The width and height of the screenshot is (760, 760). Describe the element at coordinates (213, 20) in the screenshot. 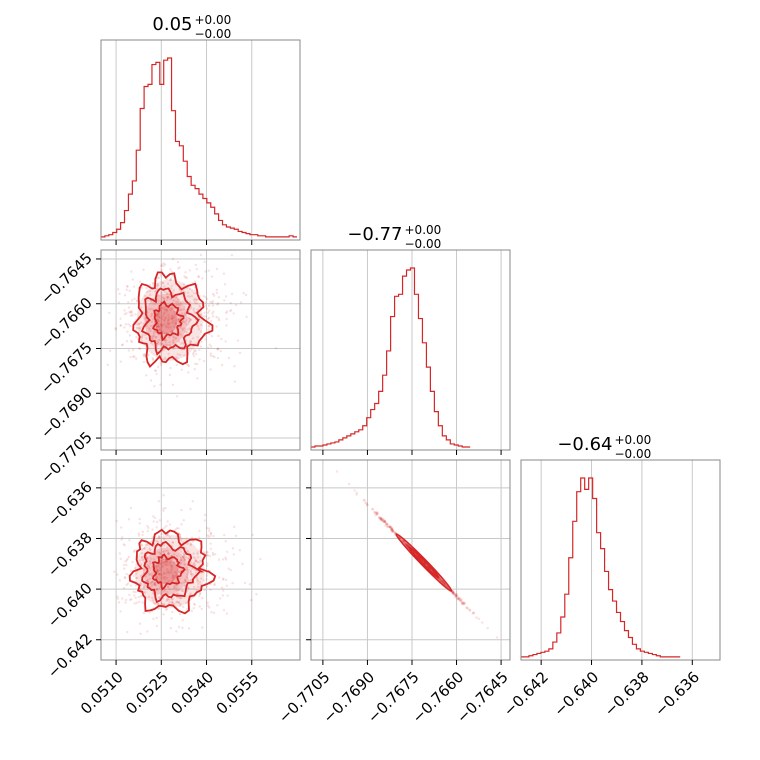

I see `title-plus: +0.00` at that location.